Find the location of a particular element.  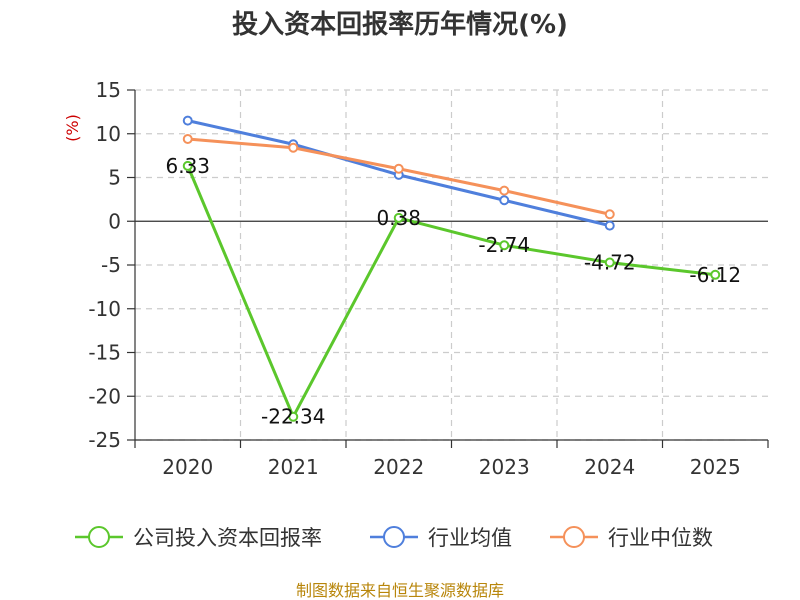

y-tick-label: -15 is located at coordinates (104, 353).